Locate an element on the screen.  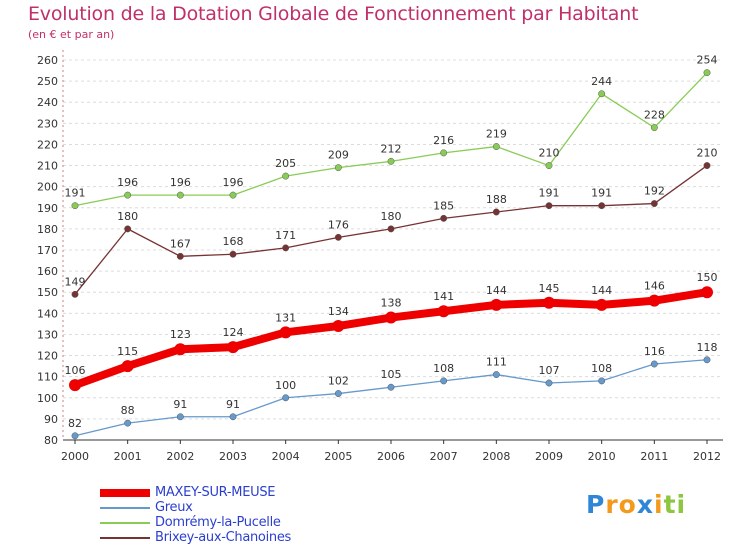
legend-label: MAXEY-SUR-MEUSE is located at coordinates (215, 492).